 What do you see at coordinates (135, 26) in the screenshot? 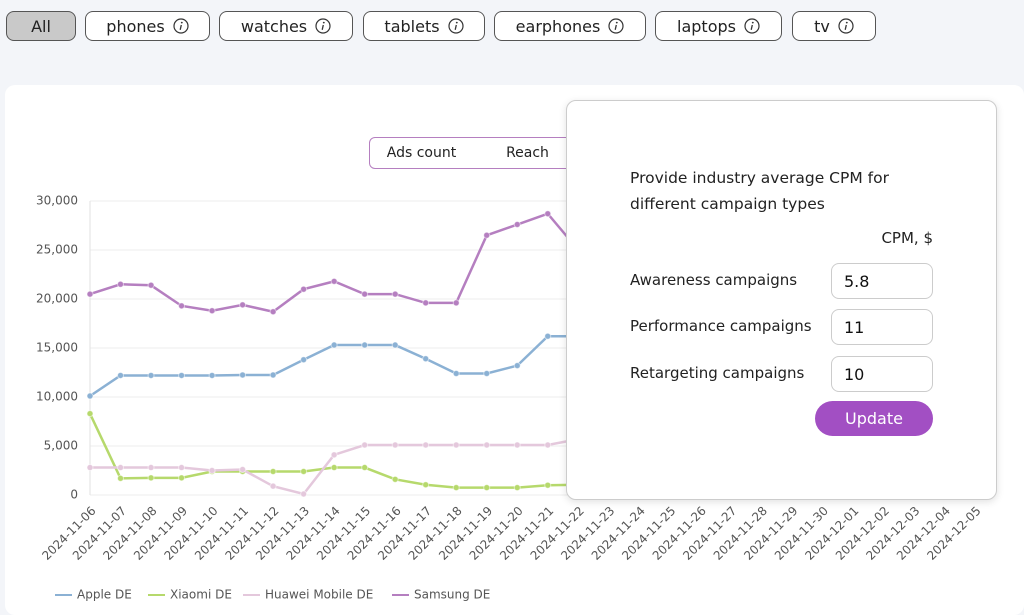
I see `filter-label: phones` at bounding box center [135, 26].